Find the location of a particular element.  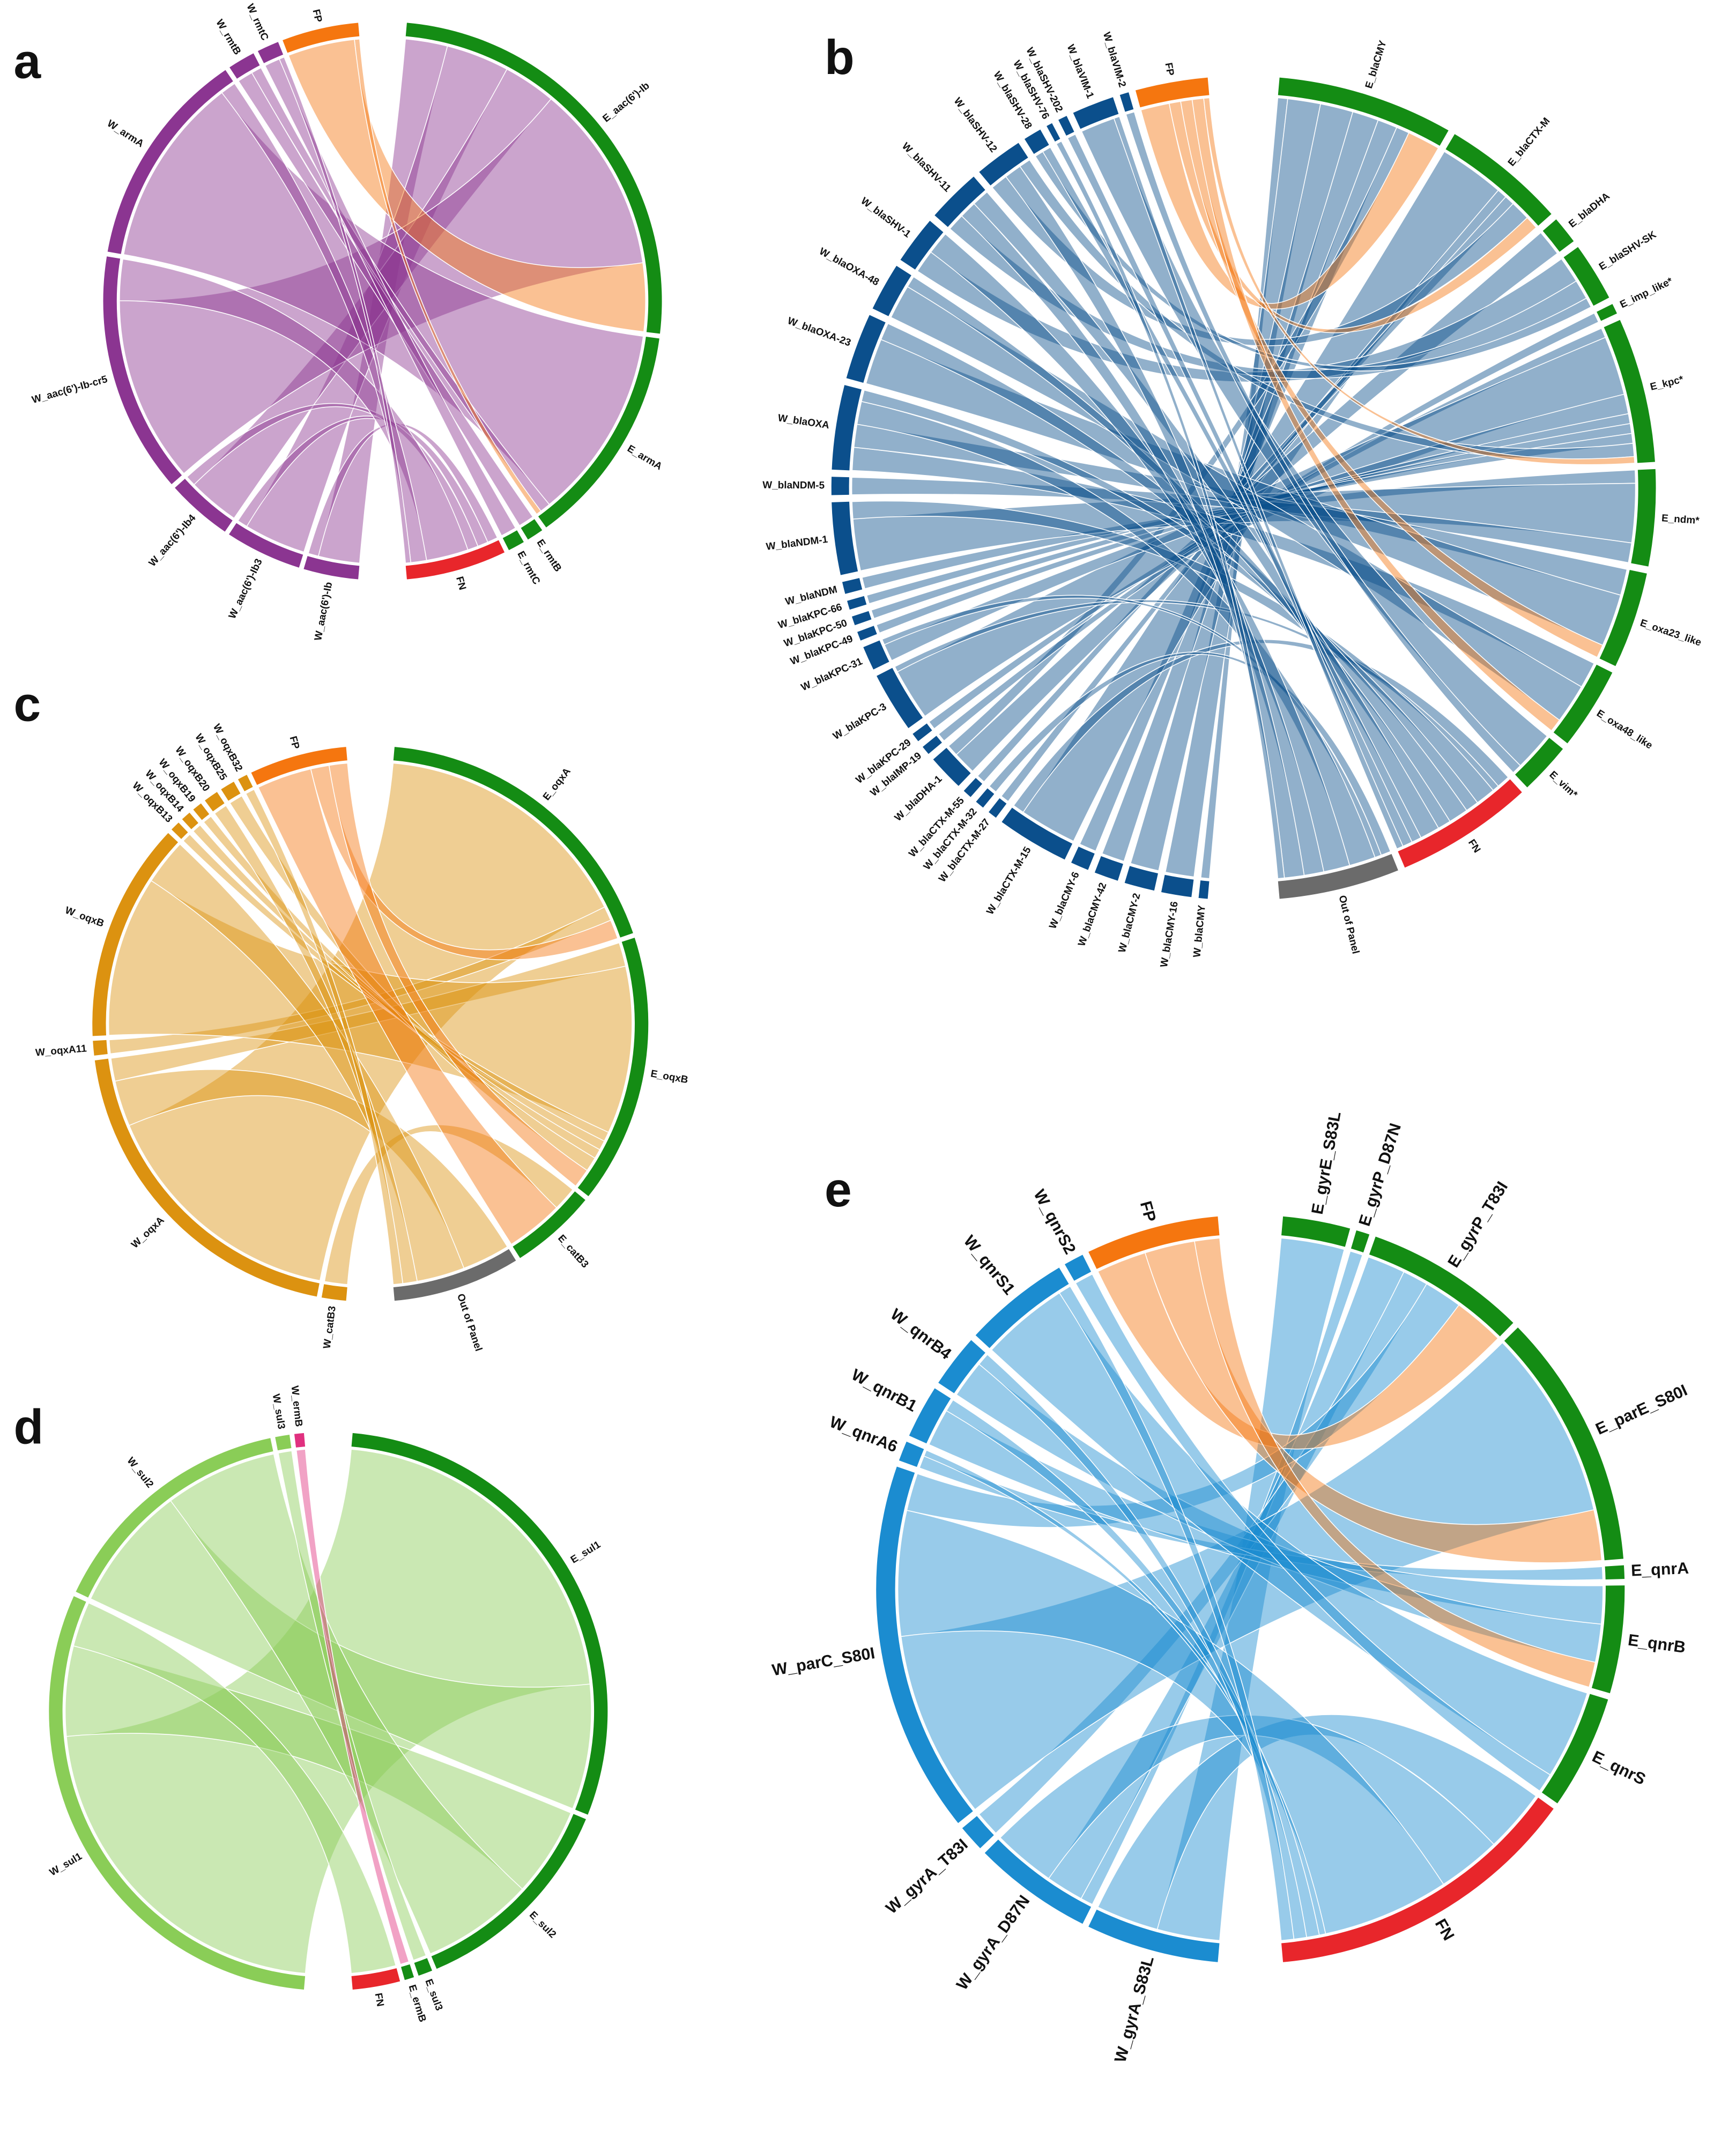

node-label: E_sul2 is located at coordinates (542, 1924).